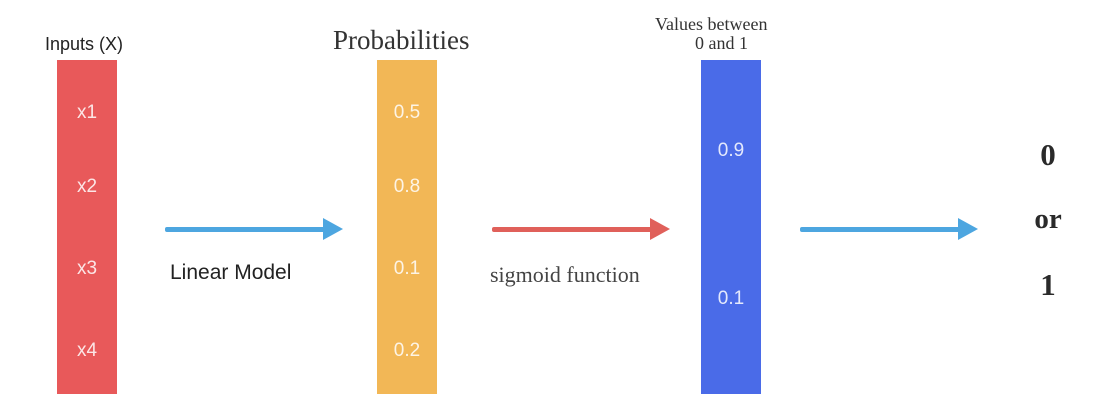 This screenshot has width=1114, height=414. What do you see at coordinates (1048, 154) in the screenshot?
I see `output-zero: 0` at bounding box center [1048, 154].